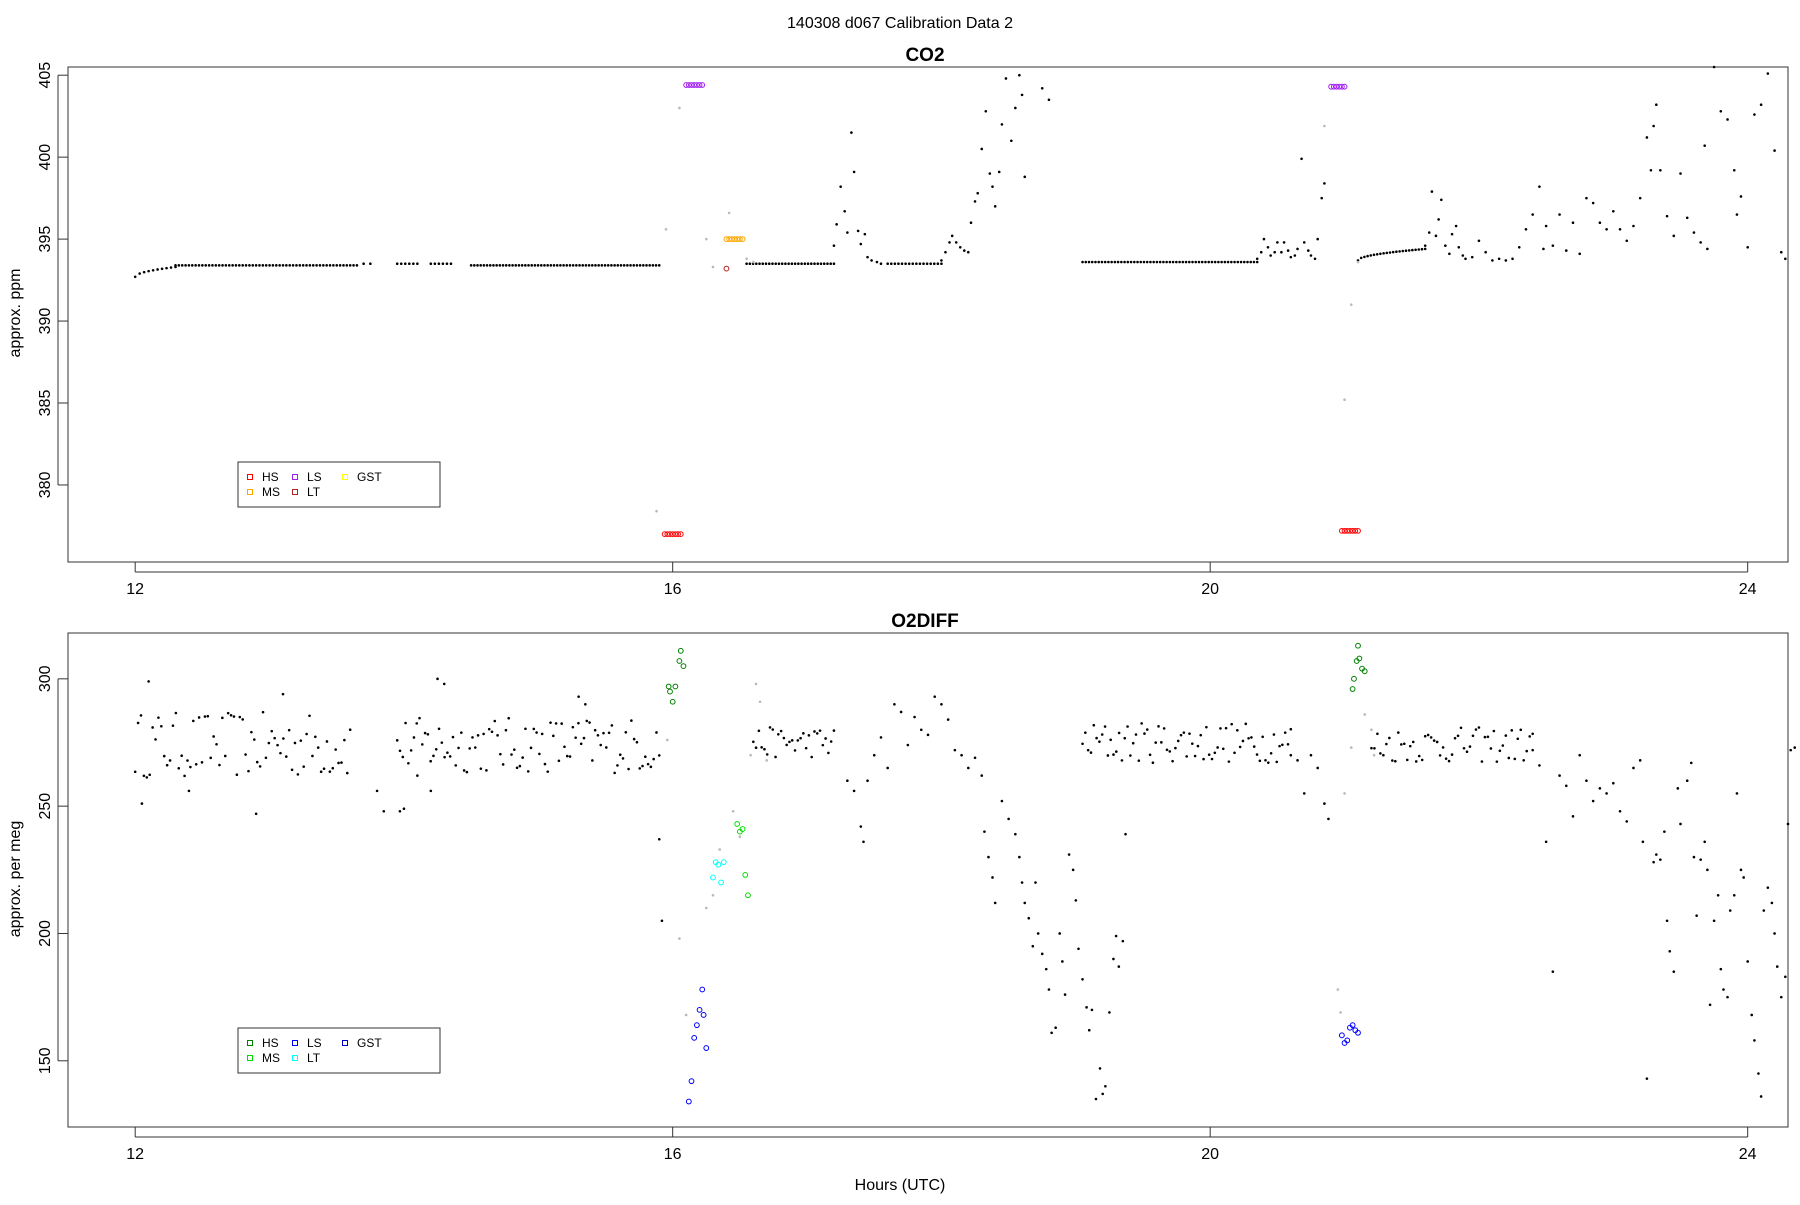  Describe the element at coordinates (369, 1043) in the screenshot. I see `legend-label-gst: GST` at that location.